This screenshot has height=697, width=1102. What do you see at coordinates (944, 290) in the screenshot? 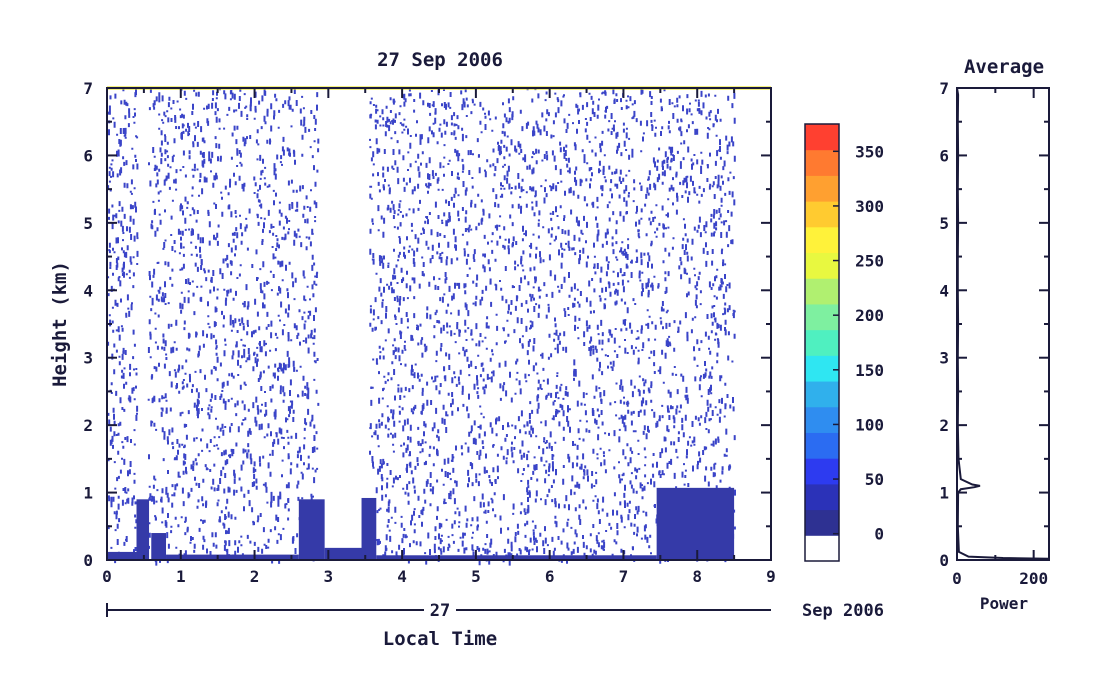
I see `average-y-tick-label: 4` at bounding box center [944, 290].